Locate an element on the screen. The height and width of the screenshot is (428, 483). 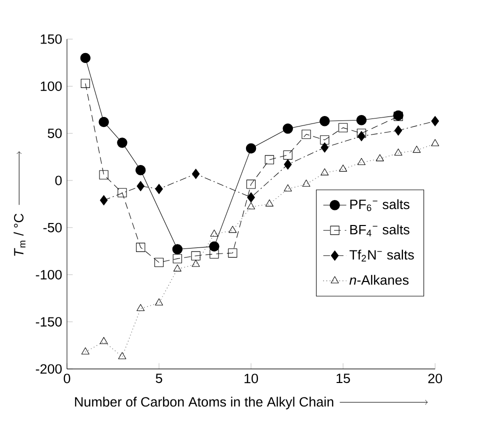
x-tick-label: 5 is located at coordinates (159, 378).